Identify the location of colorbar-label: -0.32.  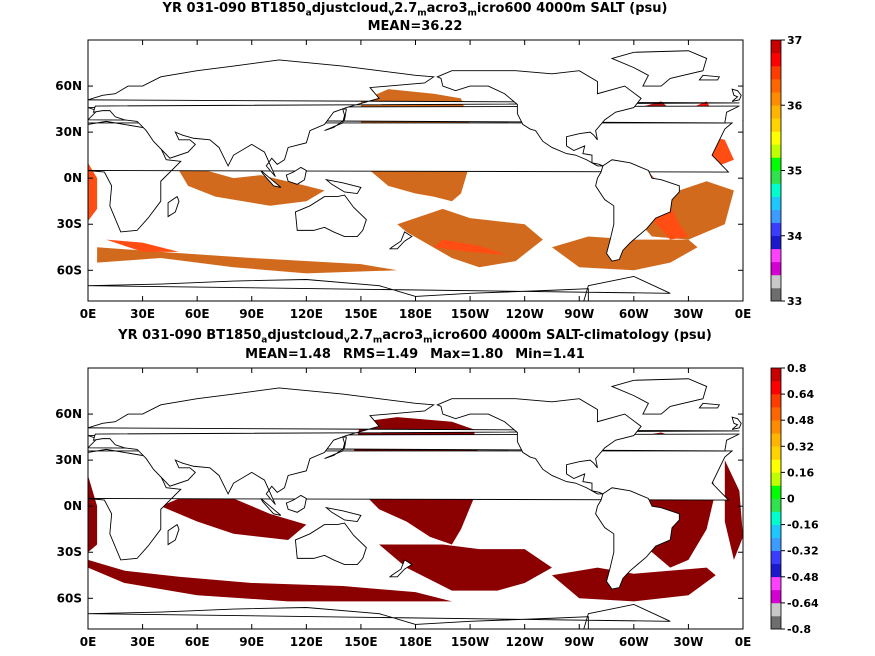
(803, 551).